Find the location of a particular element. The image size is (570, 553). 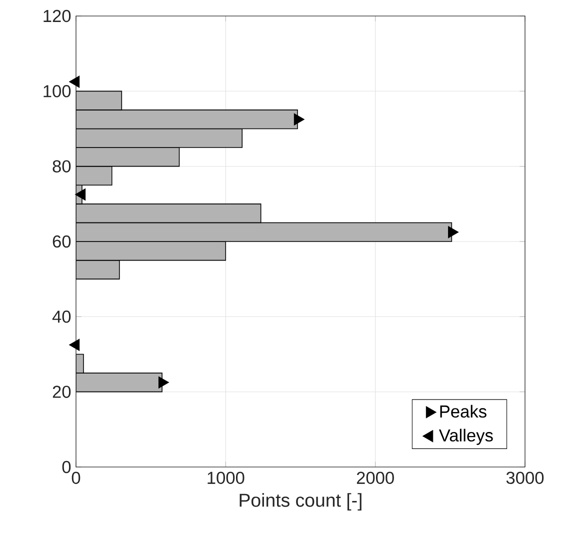

y-tick-label: 60 is located at coordinates (61, 241).